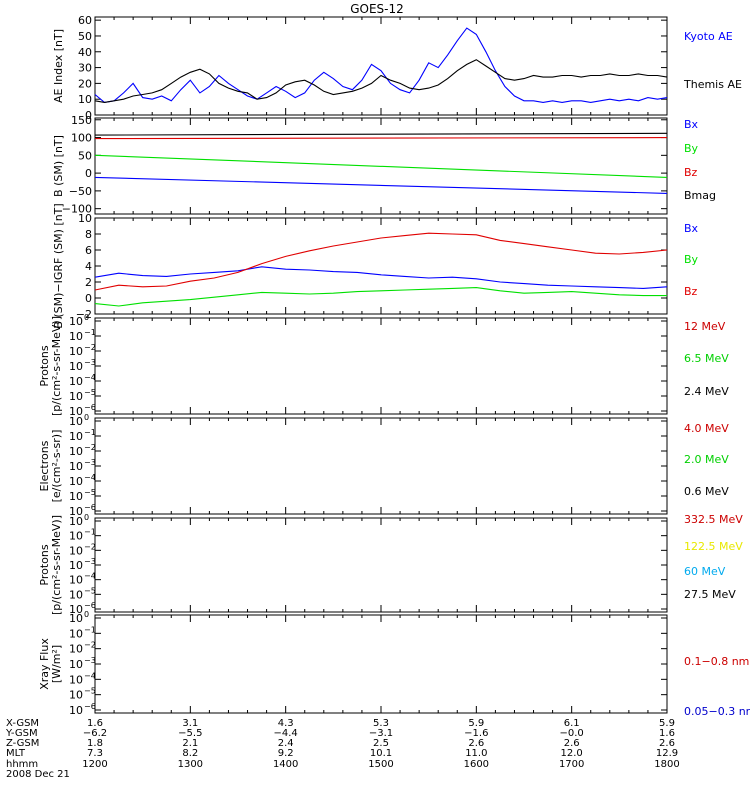 The width and height of the screenshot is (750, 800). What do you see at coordinates (667, 733) in the screenshot?
I see `x-axis-value: 1.6` at bounding box center [667, 733].